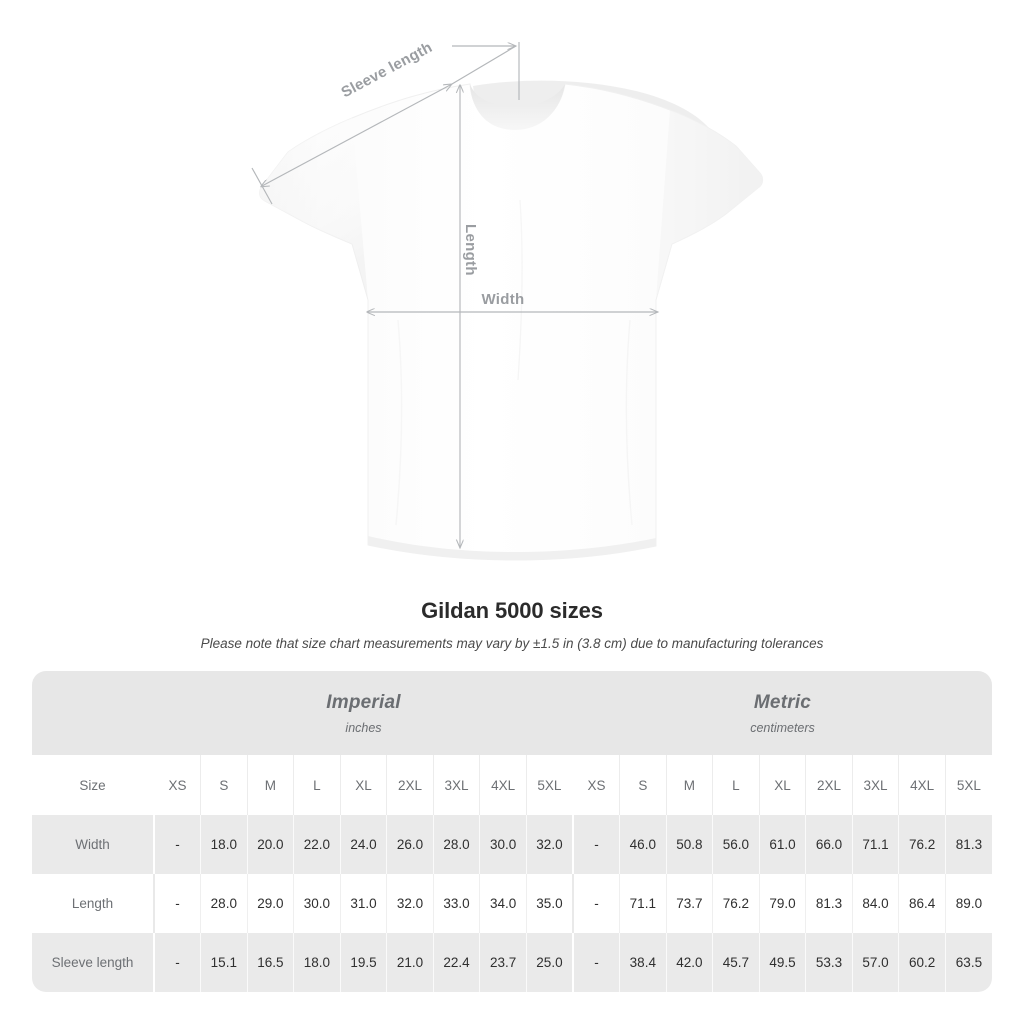 This screenshot has width=1024, height=1024. Describe the element at coordinates (363, 844) in the screenshot. I see `cell-width-imperial-xl: 24.0` at that location.